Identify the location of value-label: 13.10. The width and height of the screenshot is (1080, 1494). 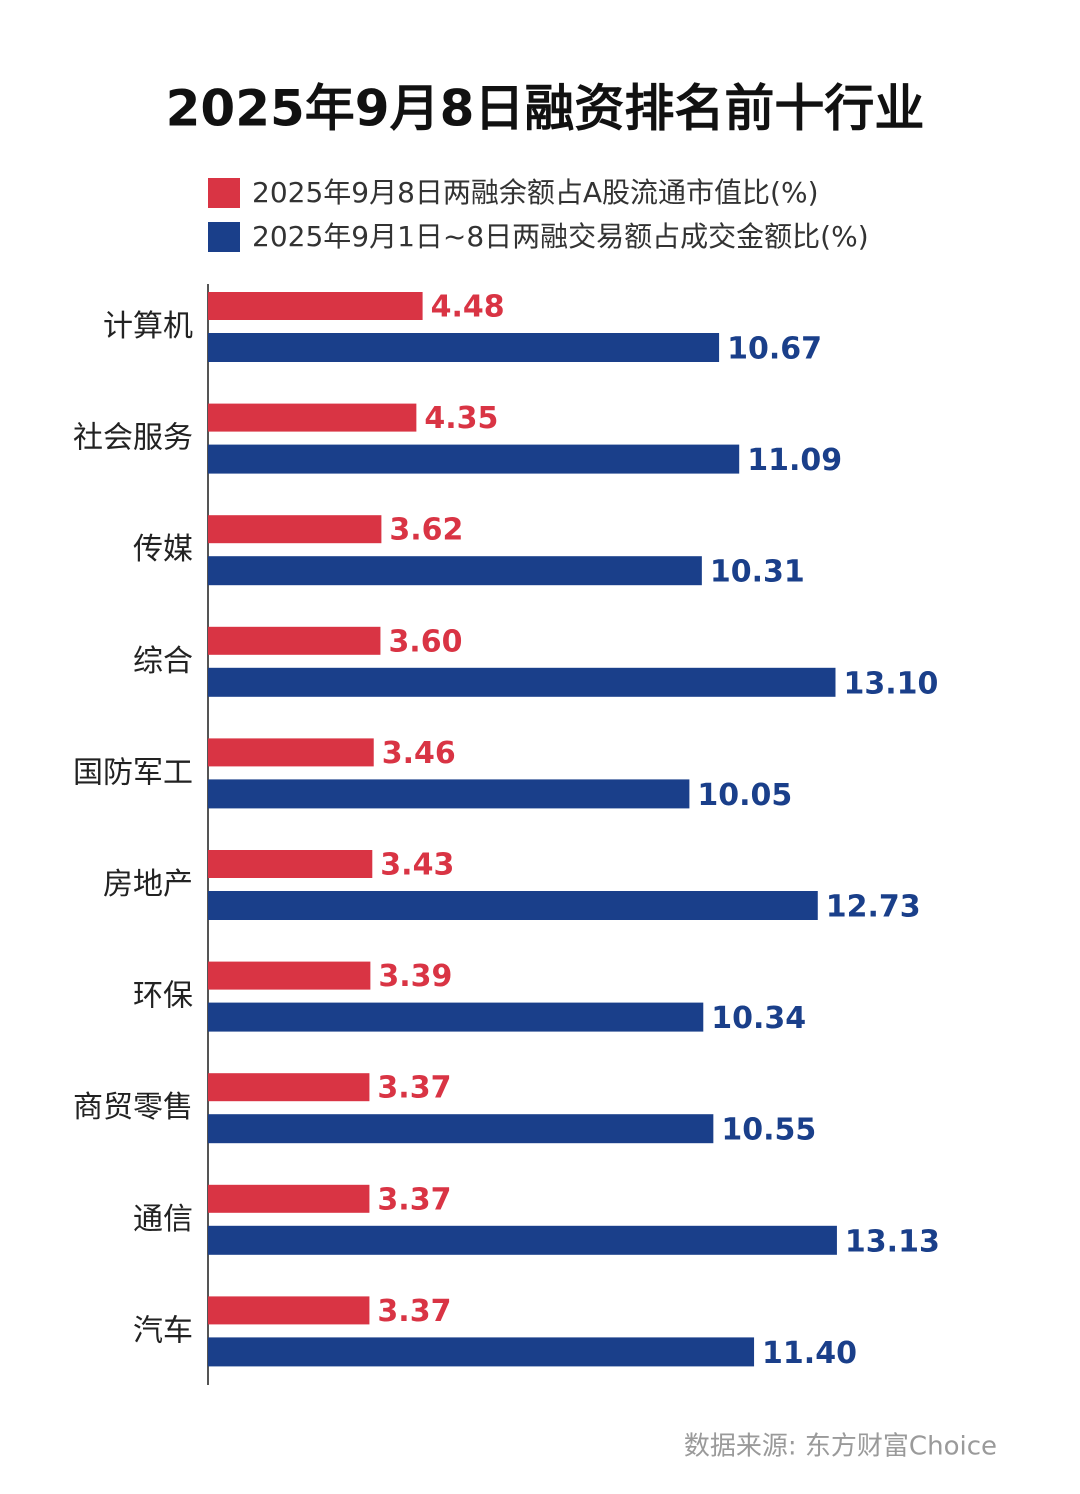
(890, 683).